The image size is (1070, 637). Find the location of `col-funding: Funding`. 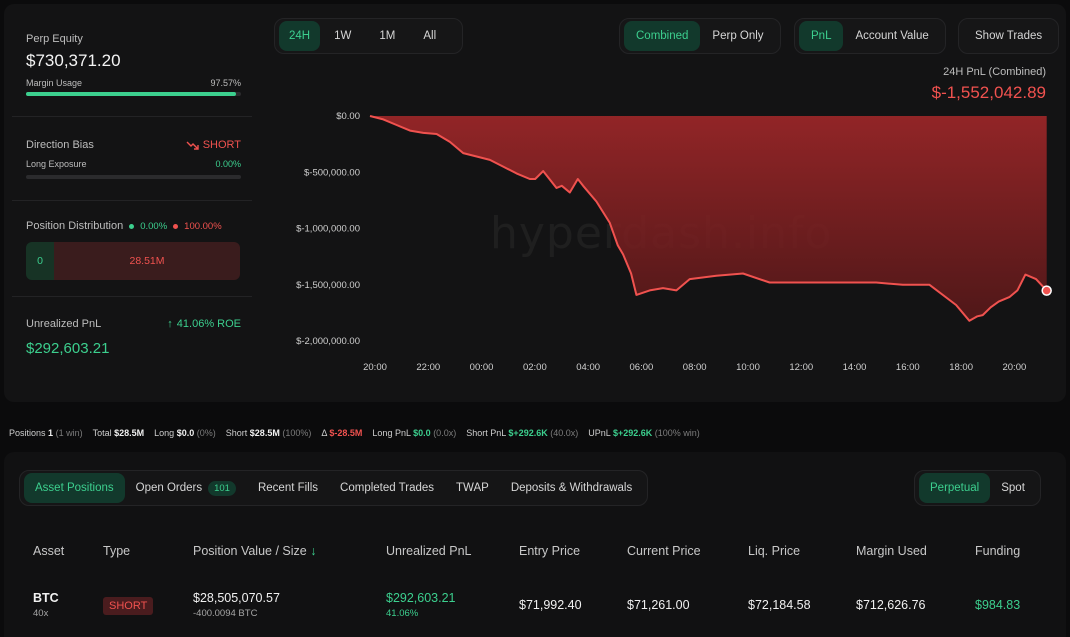

col-funding: Funding is located at coordinates (998, 551).